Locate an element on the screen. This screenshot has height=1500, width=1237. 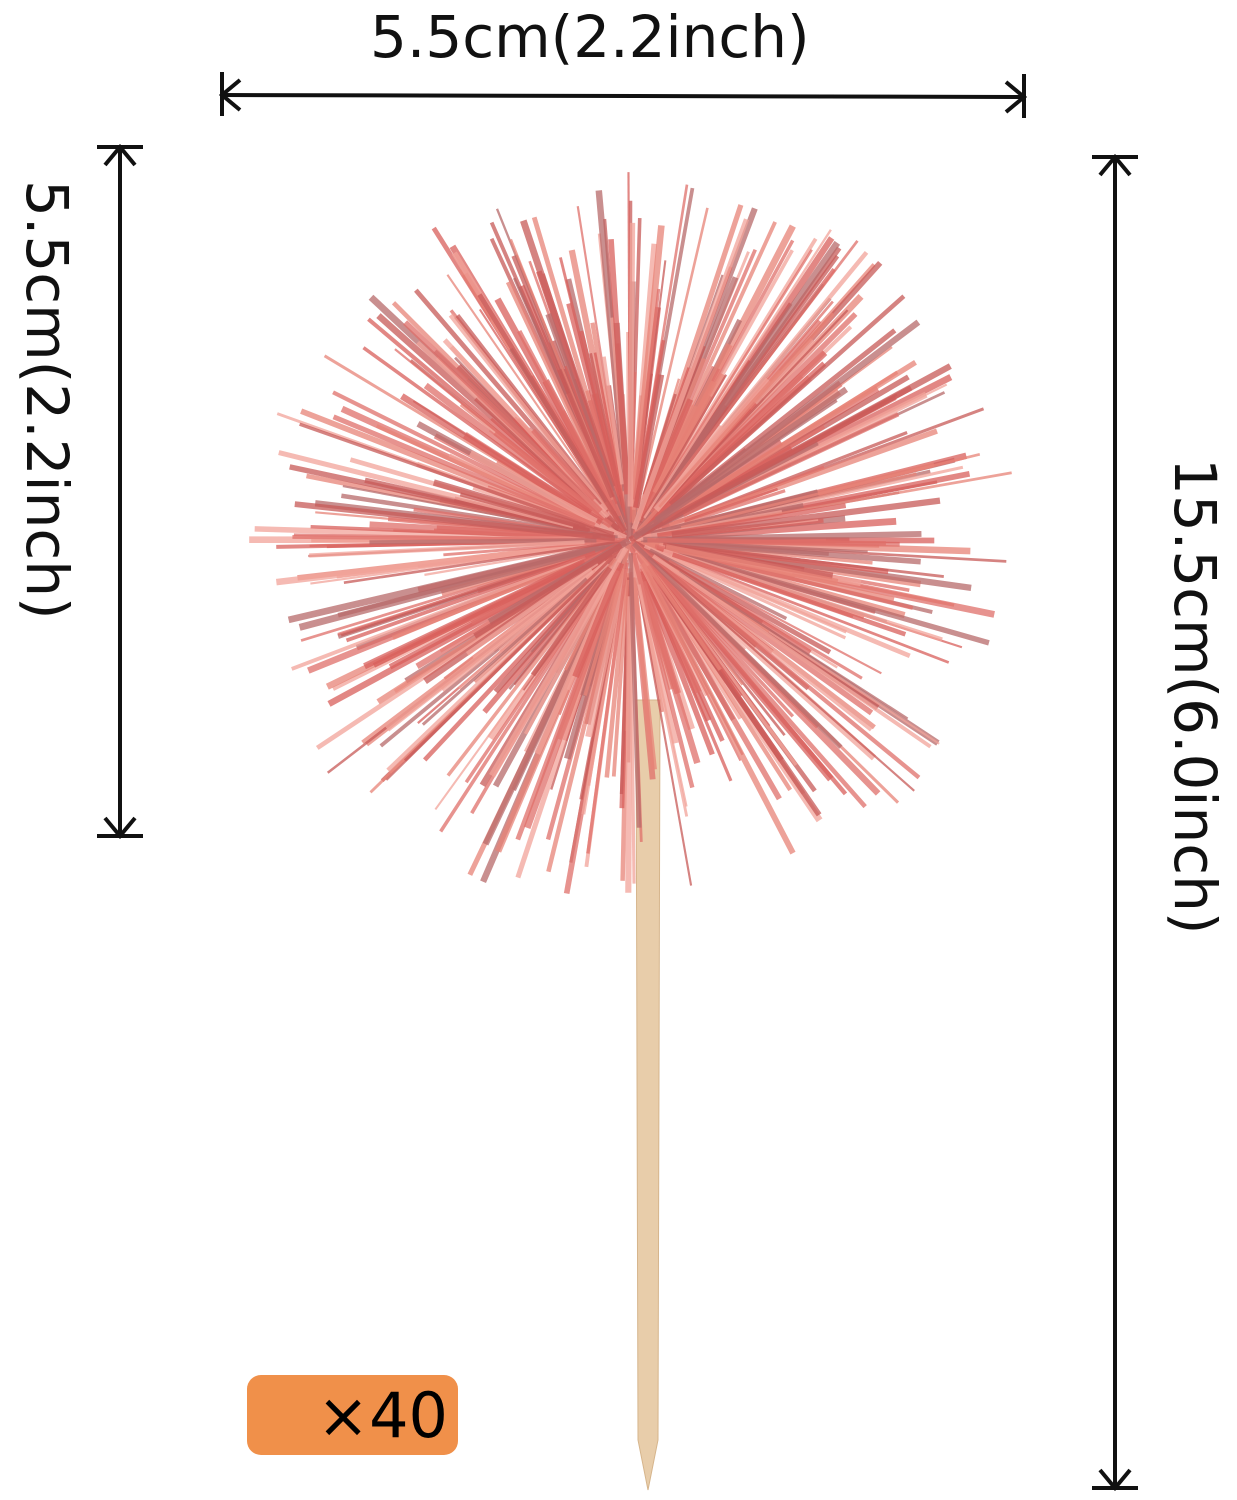
width-label: 5.5cm(2.2inch) is located at coordinates (590, 37).